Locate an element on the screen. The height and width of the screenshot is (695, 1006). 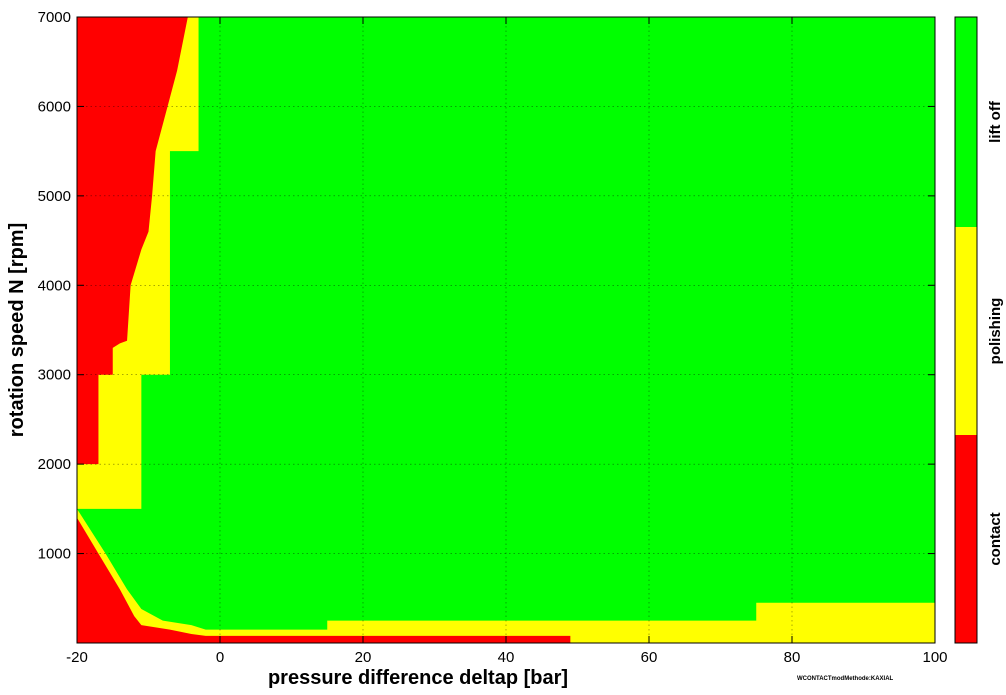
colorbar-label-contact: contact is located at coordinates (995, 538).